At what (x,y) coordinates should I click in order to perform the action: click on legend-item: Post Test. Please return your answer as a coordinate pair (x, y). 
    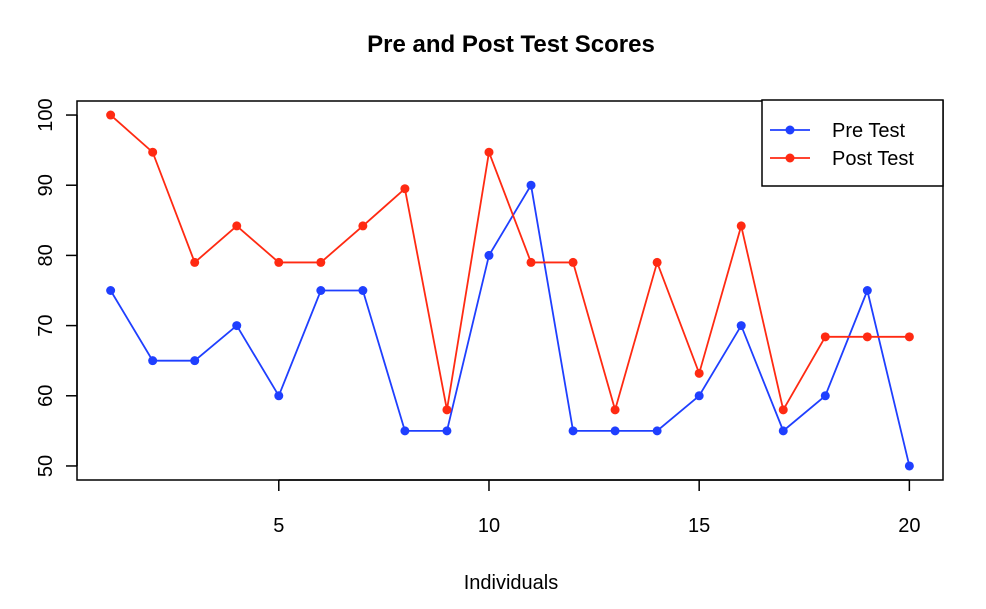
    Looking at the image, I should click on (842, 159).